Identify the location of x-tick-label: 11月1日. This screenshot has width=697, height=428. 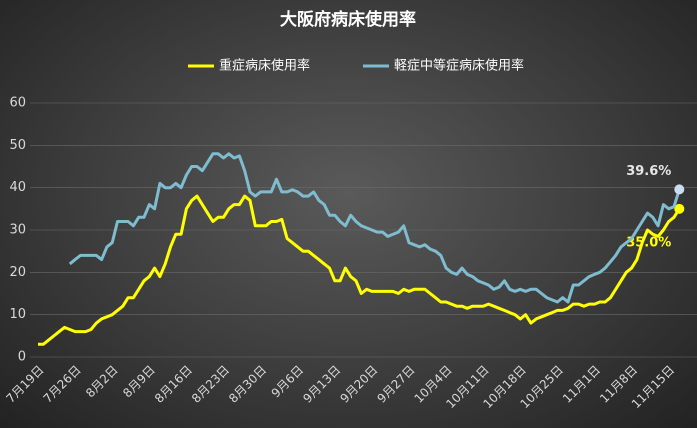
(581, 384).